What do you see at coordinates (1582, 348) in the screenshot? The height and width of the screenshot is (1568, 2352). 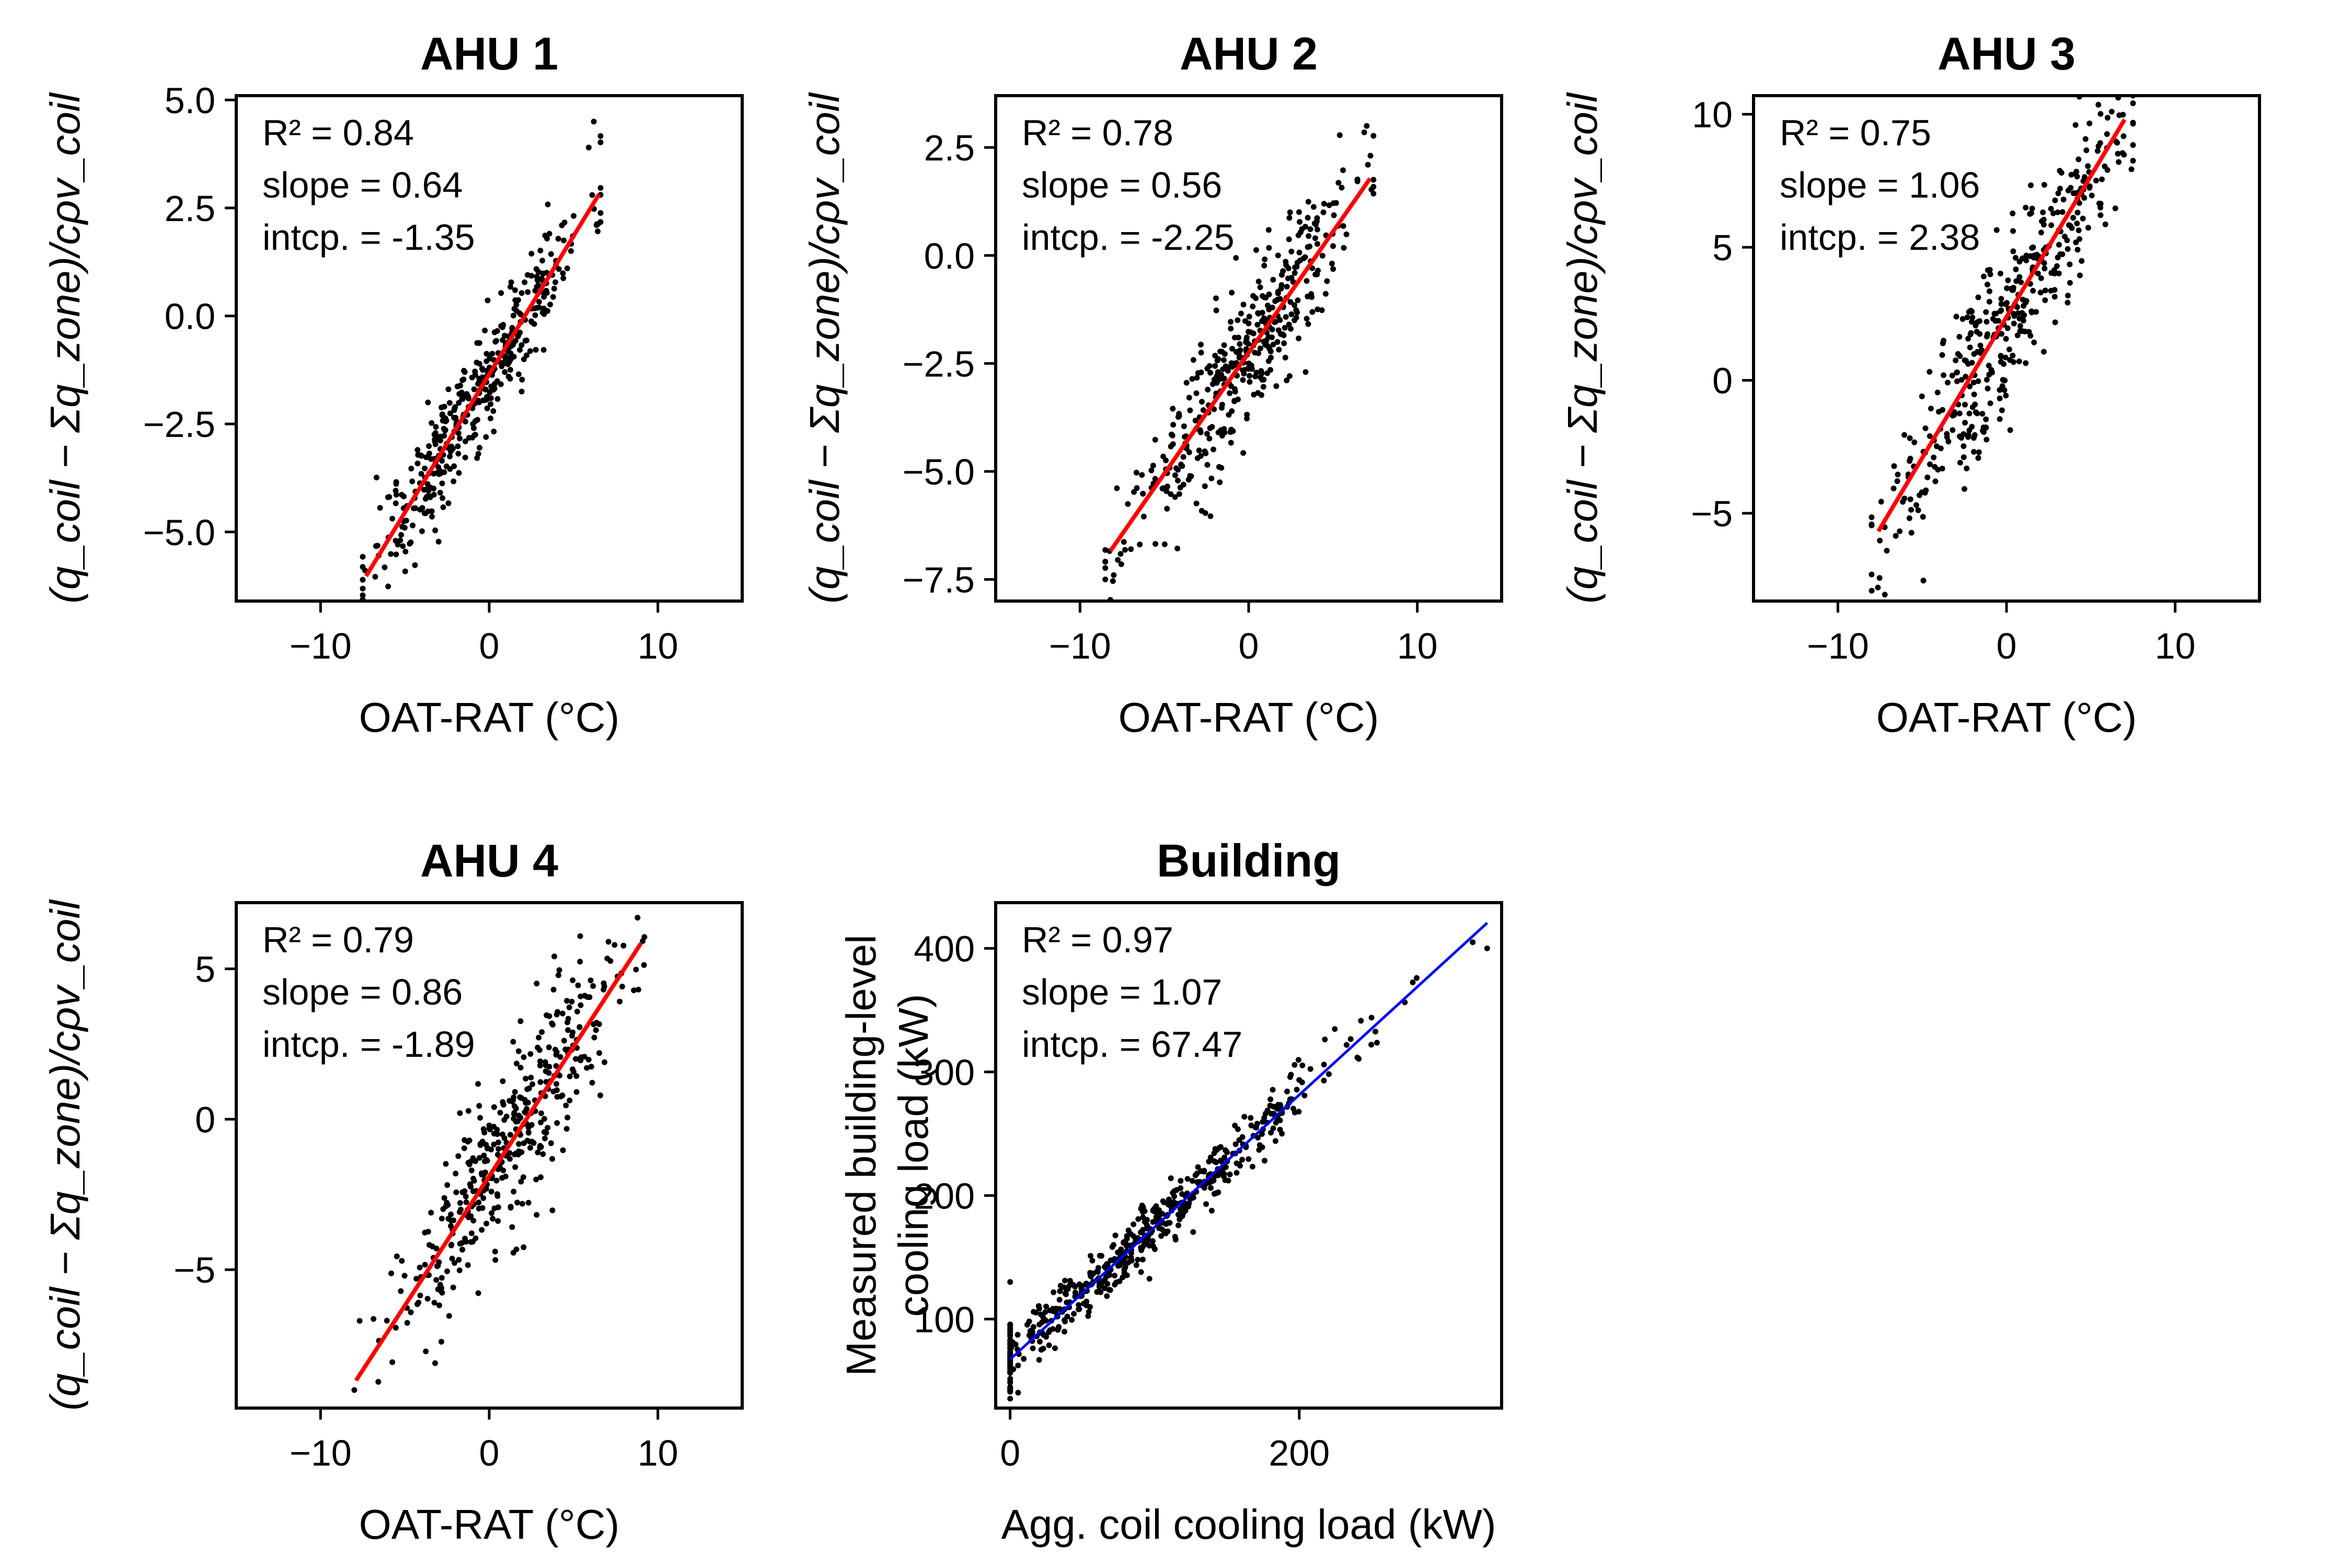 I see `y-axis-label: (q_coil − Σq_zone)/cρv_coil` at bounding box center [1582, 348].